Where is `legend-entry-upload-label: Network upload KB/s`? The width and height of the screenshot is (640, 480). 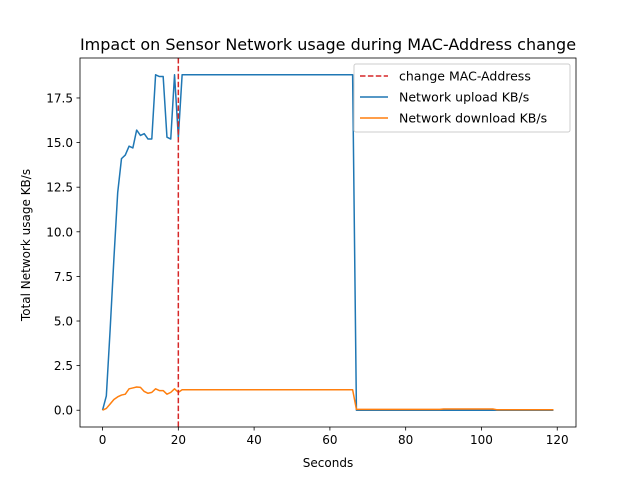
legend-entry-upload-label: Network upload KB/s is located at coordinates (464, 97).